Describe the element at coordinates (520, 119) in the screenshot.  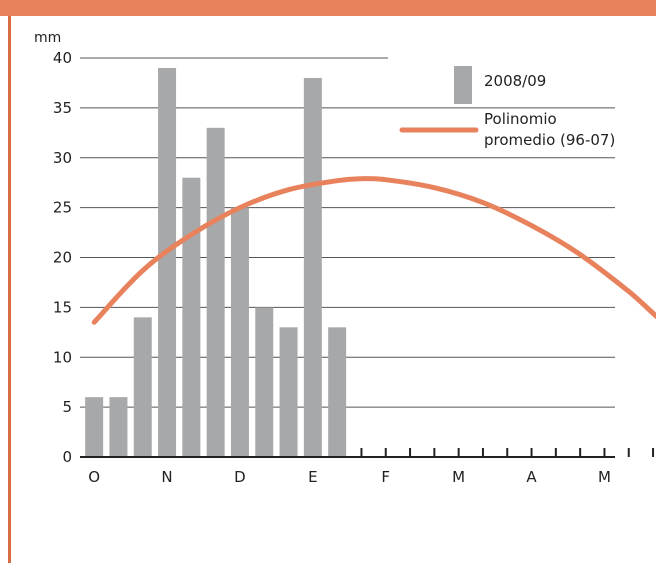
I see `legend-line-label-line: Polinomio` at that location.